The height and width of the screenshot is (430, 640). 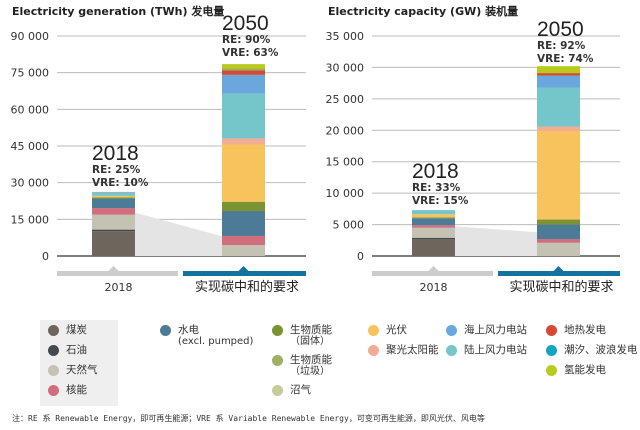 I want to click on x-category-label: 2018, so click(x=434, y=287).